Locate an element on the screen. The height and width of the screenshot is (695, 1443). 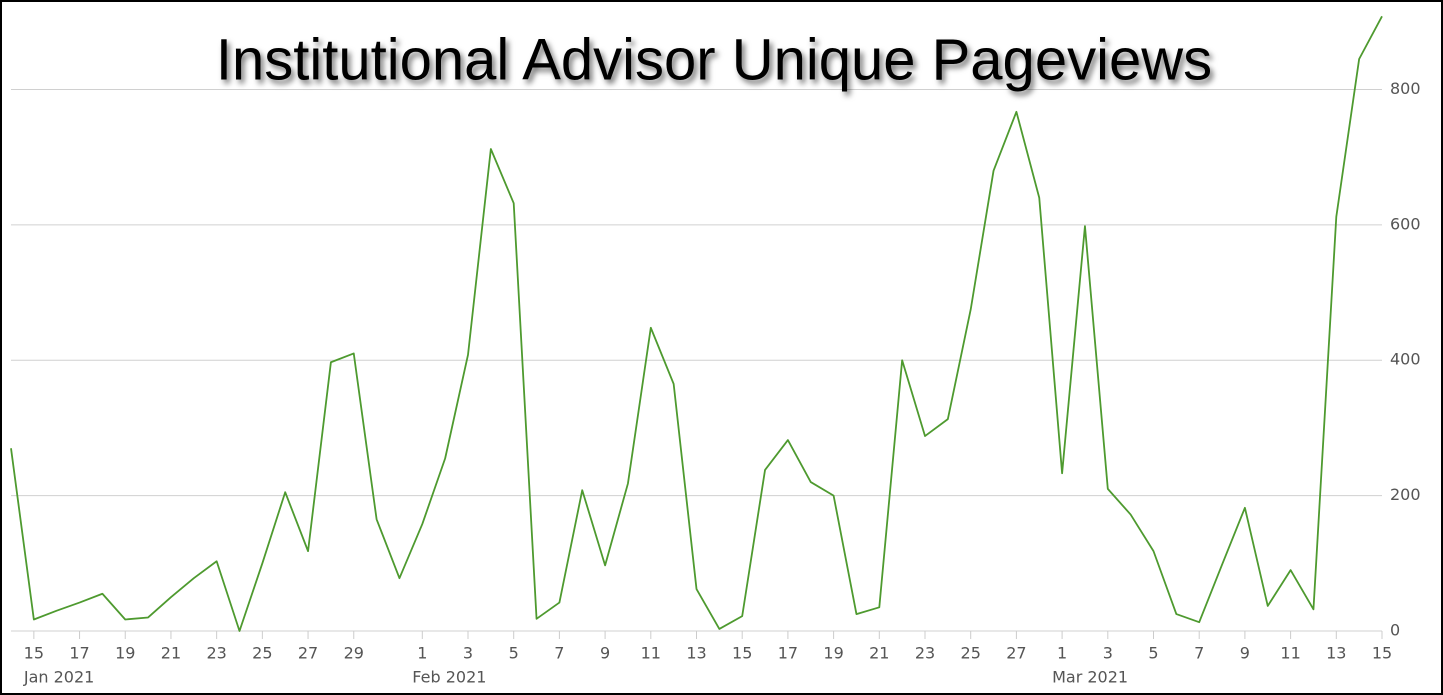
x-month-label: Feb 2021 is located at coordinates (449, 677).